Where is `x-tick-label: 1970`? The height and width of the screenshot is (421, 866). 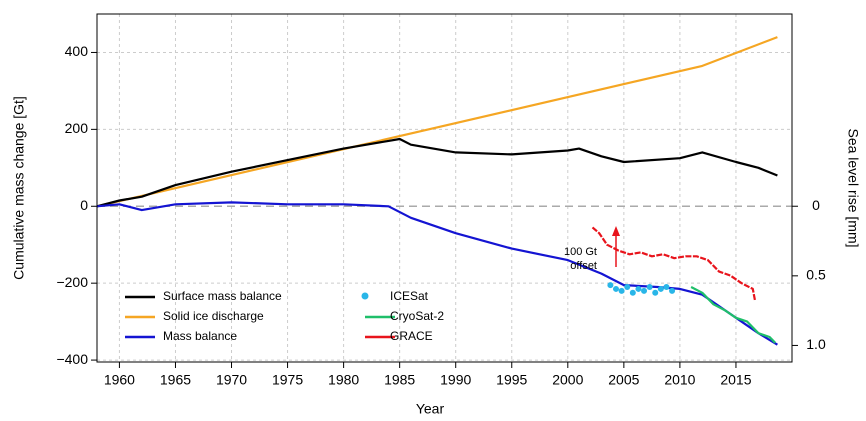 x-tick-label: 1970 is located at coordinates (231, 380).